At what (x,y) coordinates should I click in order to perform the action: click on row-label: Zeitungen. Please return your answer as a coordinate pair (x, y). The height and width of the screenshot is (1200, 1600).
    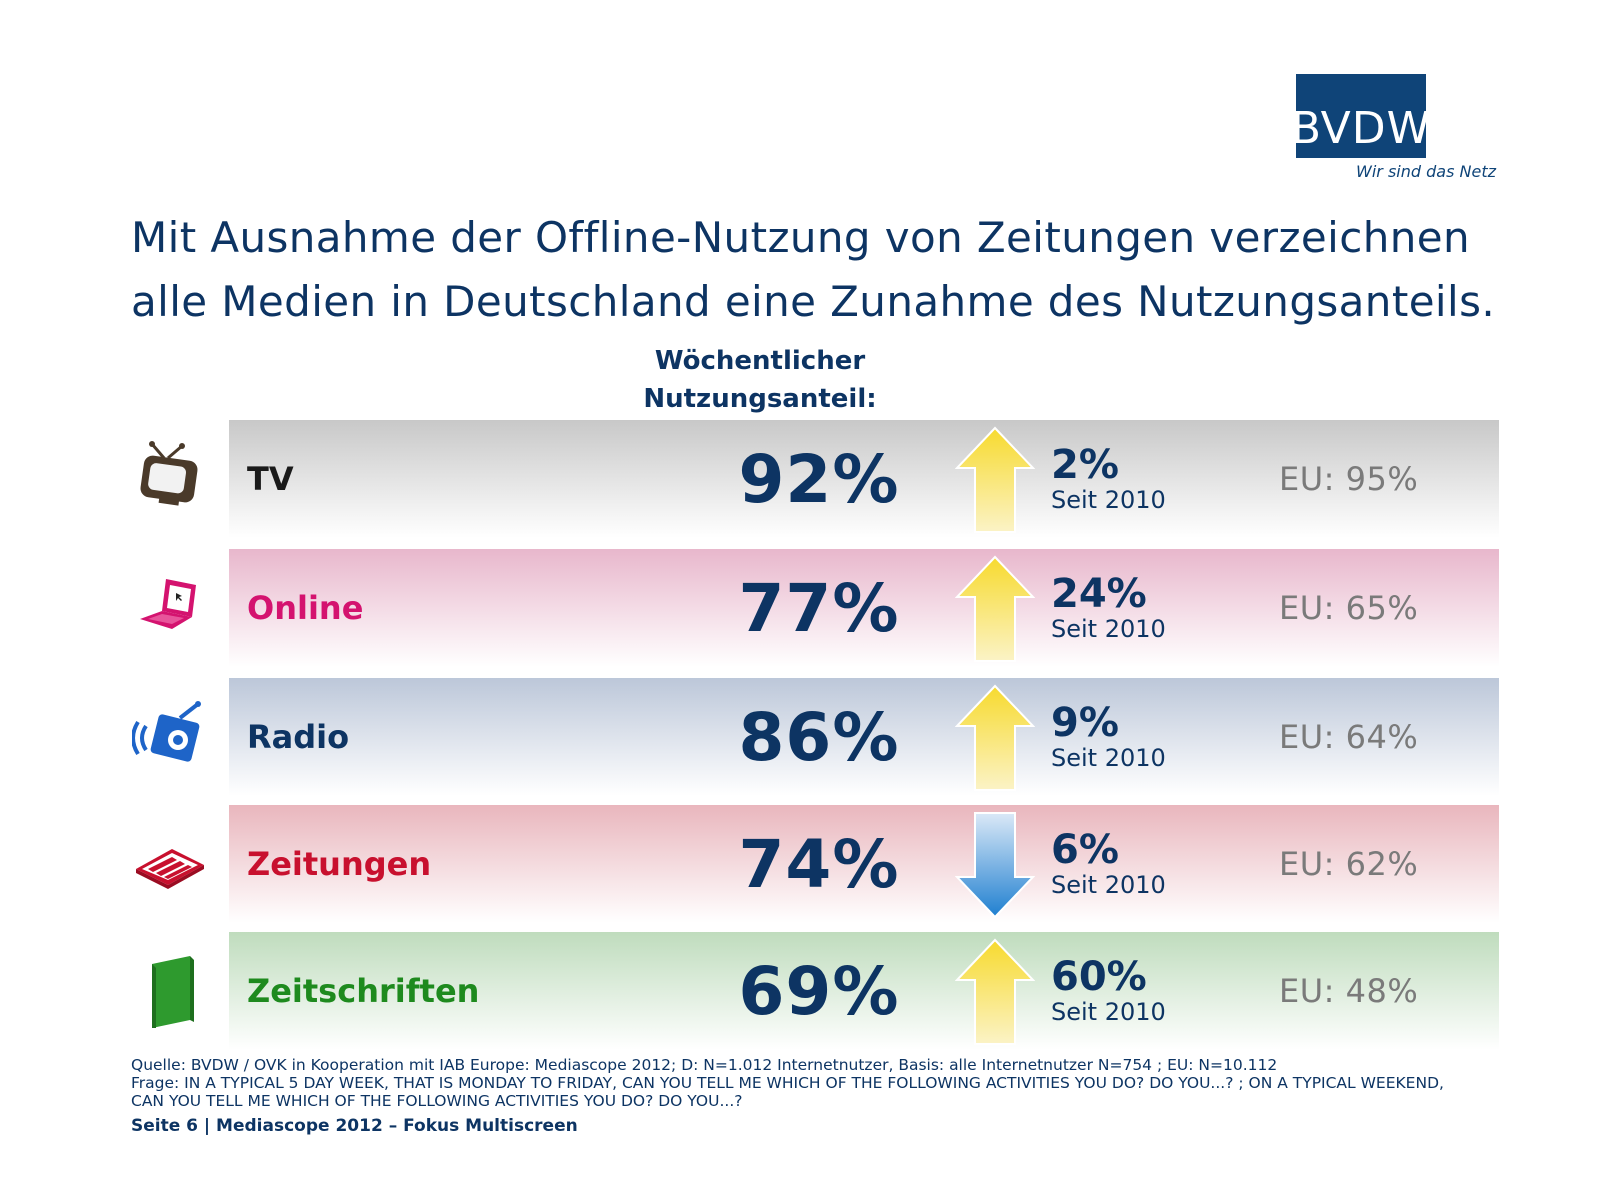
    Looking at the image, I should click on (339, 864).